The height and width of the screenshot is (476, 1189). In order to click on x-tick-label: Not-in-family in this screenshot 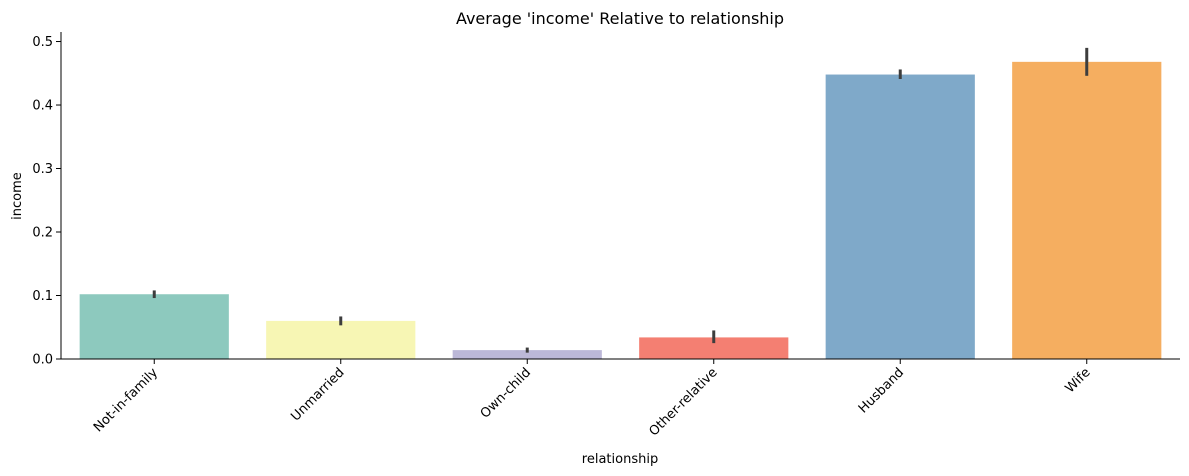, I will do `click(126, 400)`.